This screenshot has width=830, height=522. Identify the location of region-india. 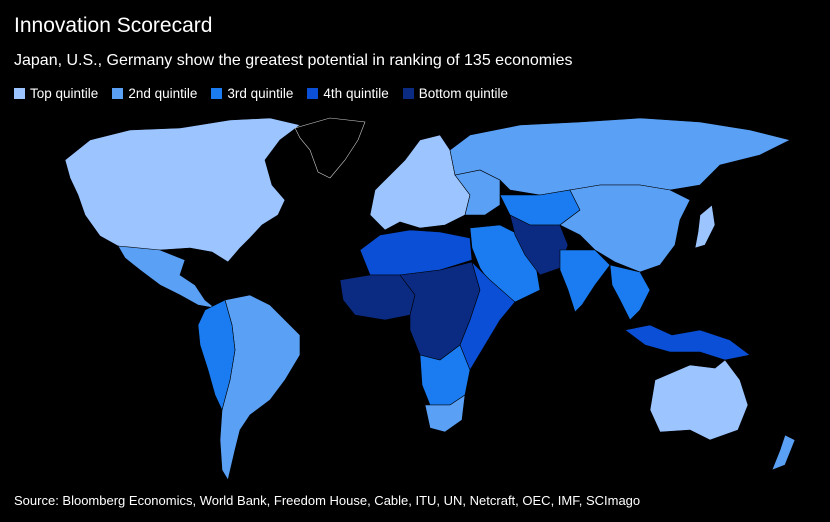
(585, 281).